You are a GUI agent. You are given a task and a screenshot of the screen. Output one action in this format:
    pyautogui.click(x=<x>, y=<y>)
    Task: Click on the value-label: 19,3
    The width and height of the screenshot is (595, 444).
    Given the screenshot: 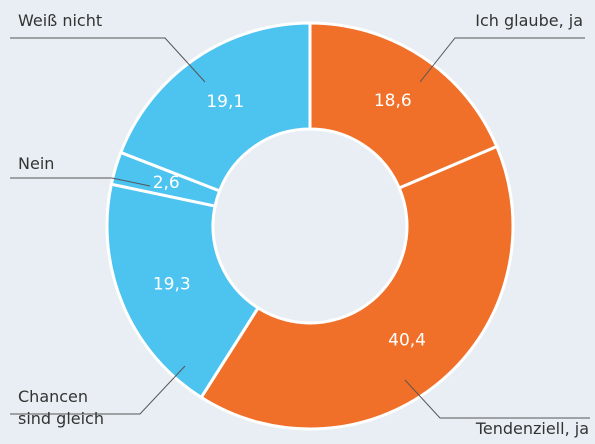 What is the action you would take?
    pyautogui.click(x=172, y=284)
    